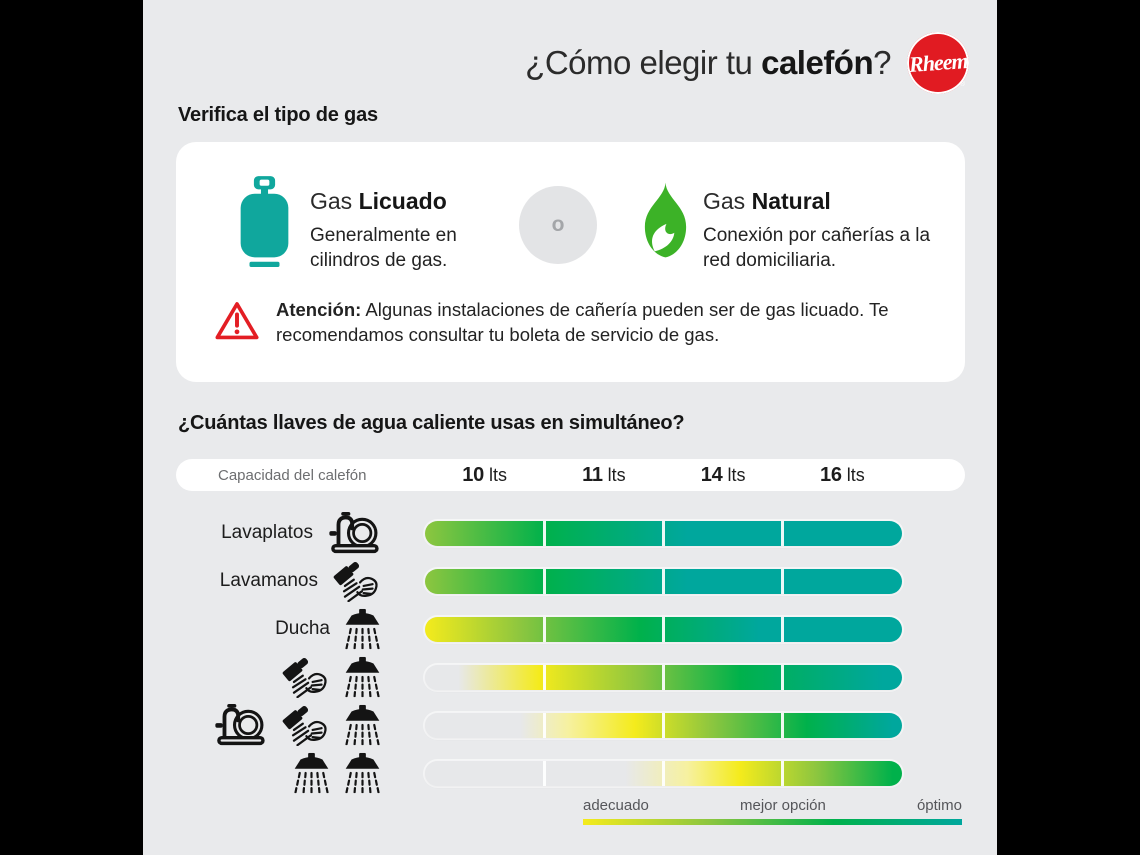  Describe the element at coordinates (723, 474) in the screenshot. I see `capacity-column: 14 lts` at that location.